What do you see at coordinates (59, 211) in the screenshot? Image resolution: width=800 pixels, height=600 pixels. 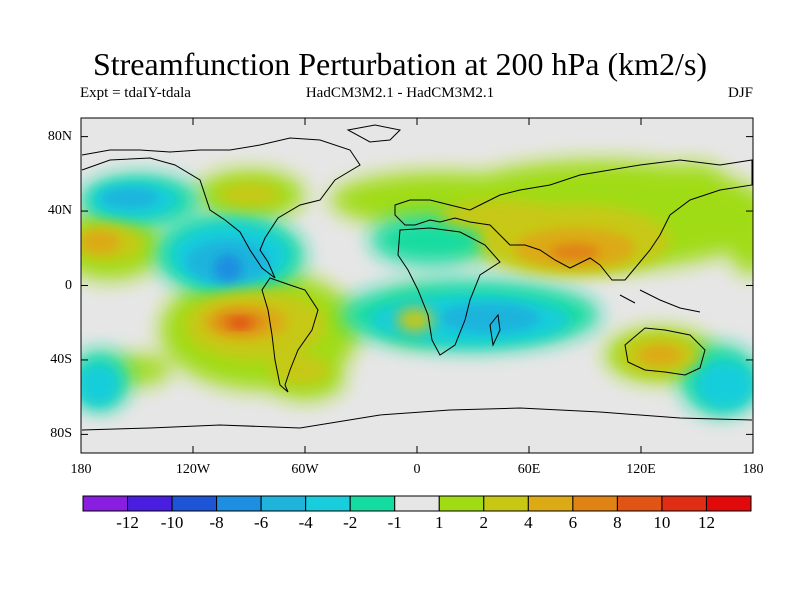 I see `lat-tick-label: 40N` at bounding box center [59, 211].